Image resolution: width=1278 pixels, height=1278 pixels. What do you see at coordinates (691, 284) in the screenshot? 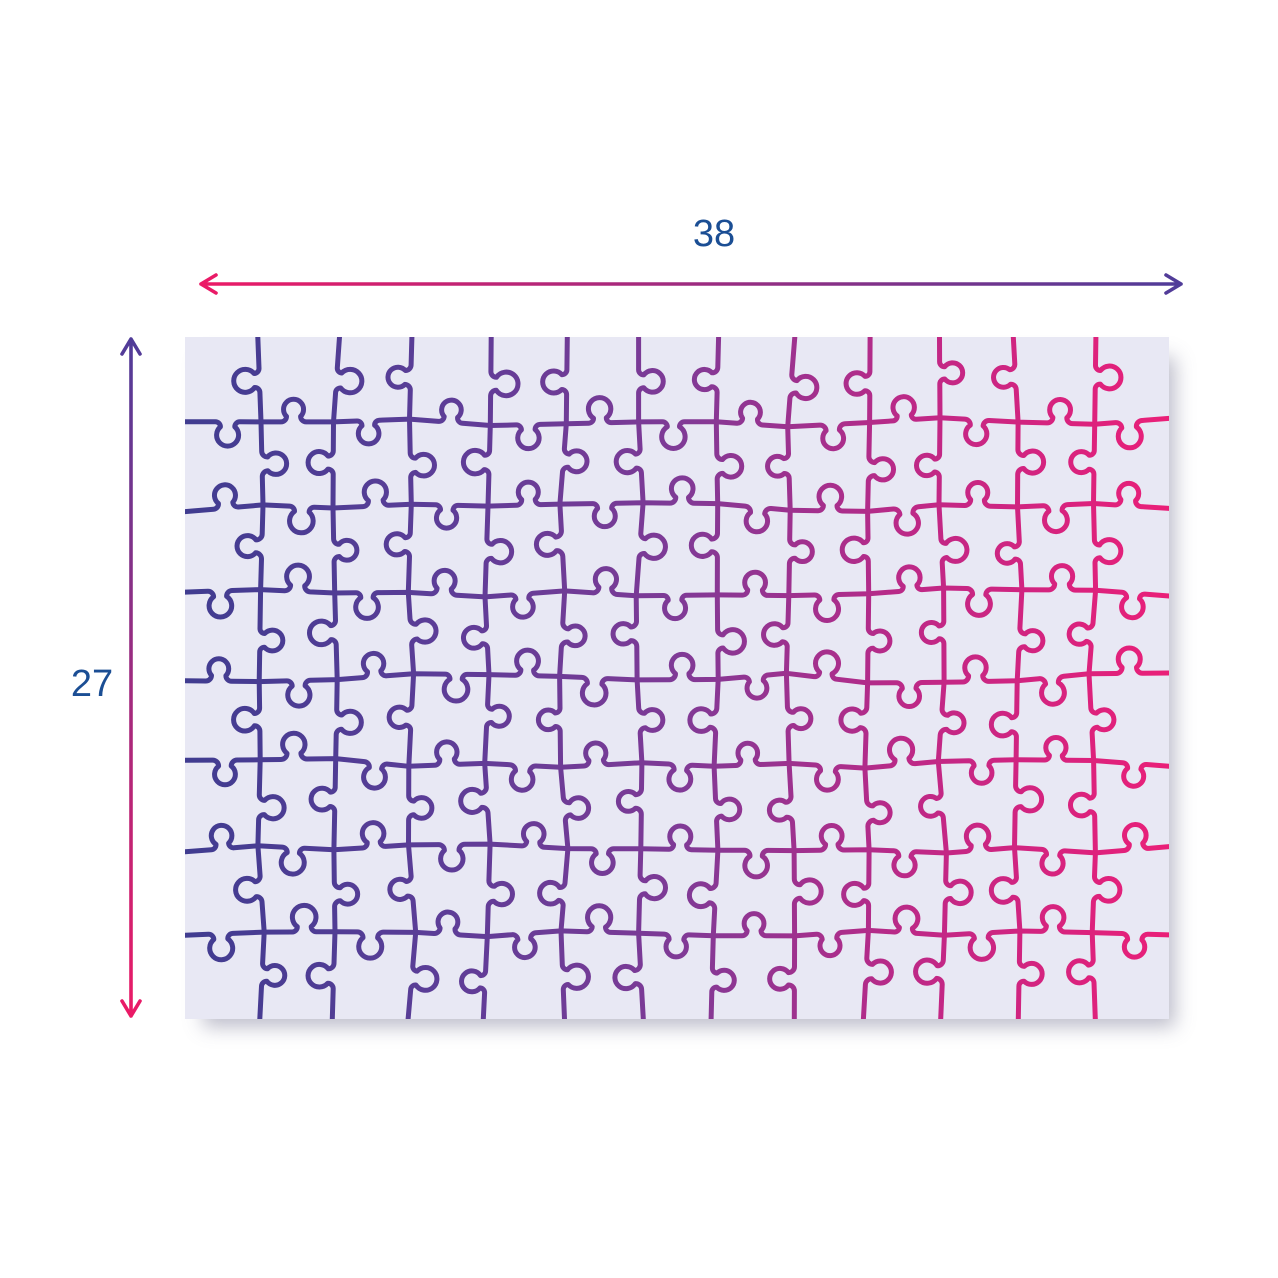
I see `width-dimension-arrow` at bounding box center [691, 284].